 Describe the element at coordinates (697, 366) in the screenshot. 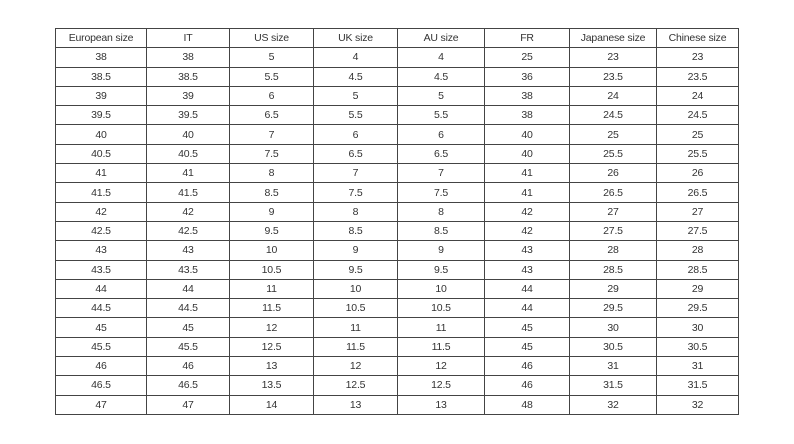

I see `table-cell: 31` at that location.